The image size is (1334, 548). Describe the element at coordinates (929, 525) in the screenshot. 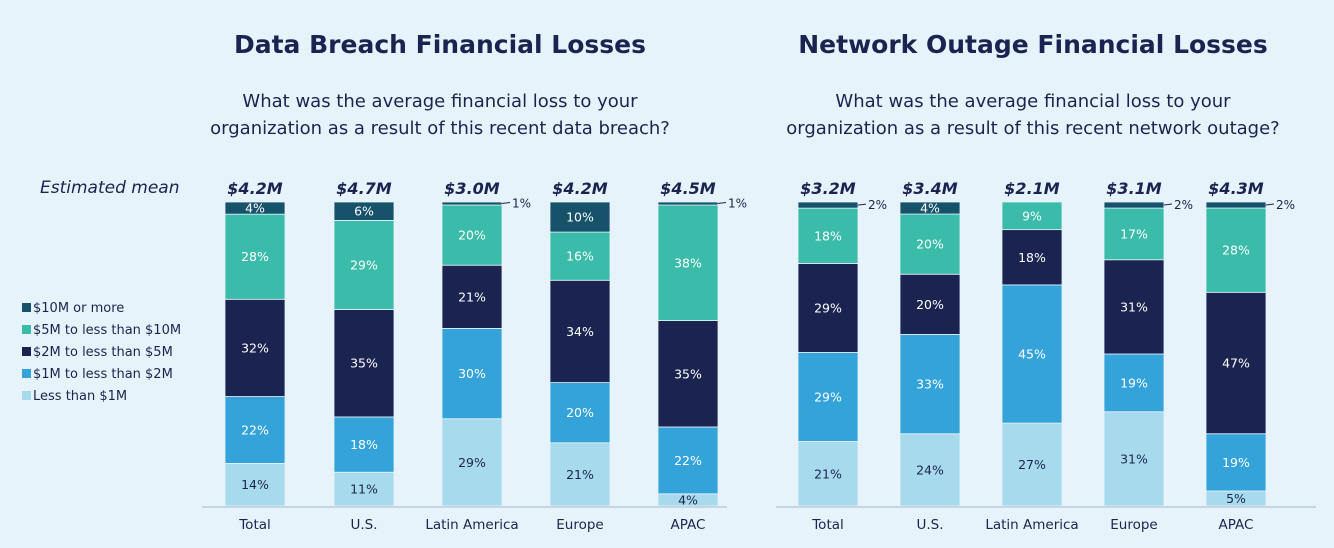

I see `category-label-1-1: U.S.` at that location.